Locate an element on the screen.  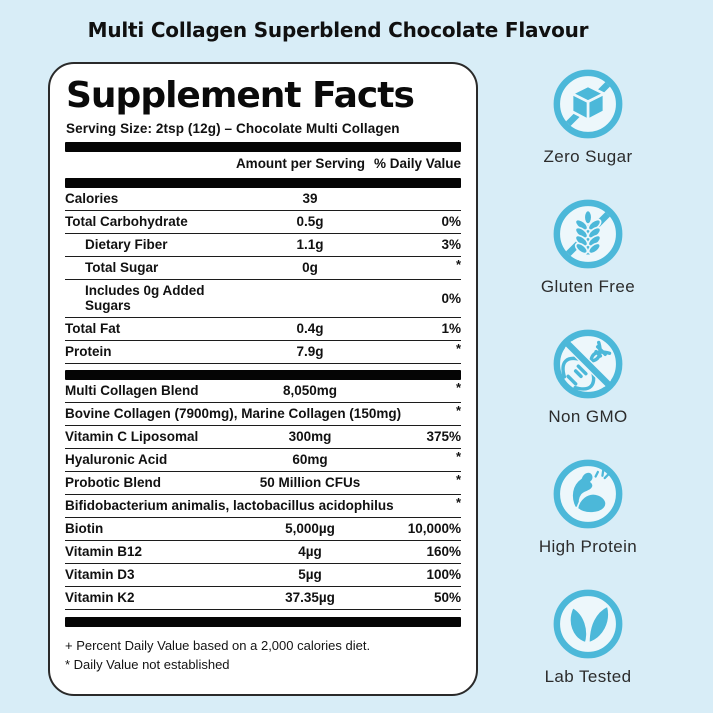
leaf-icon is located at coordinates (588, 624).